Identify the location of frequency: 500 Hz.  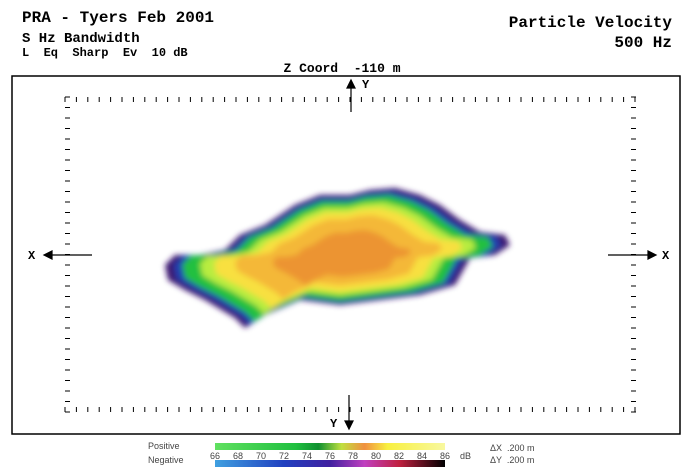
(643, 43).